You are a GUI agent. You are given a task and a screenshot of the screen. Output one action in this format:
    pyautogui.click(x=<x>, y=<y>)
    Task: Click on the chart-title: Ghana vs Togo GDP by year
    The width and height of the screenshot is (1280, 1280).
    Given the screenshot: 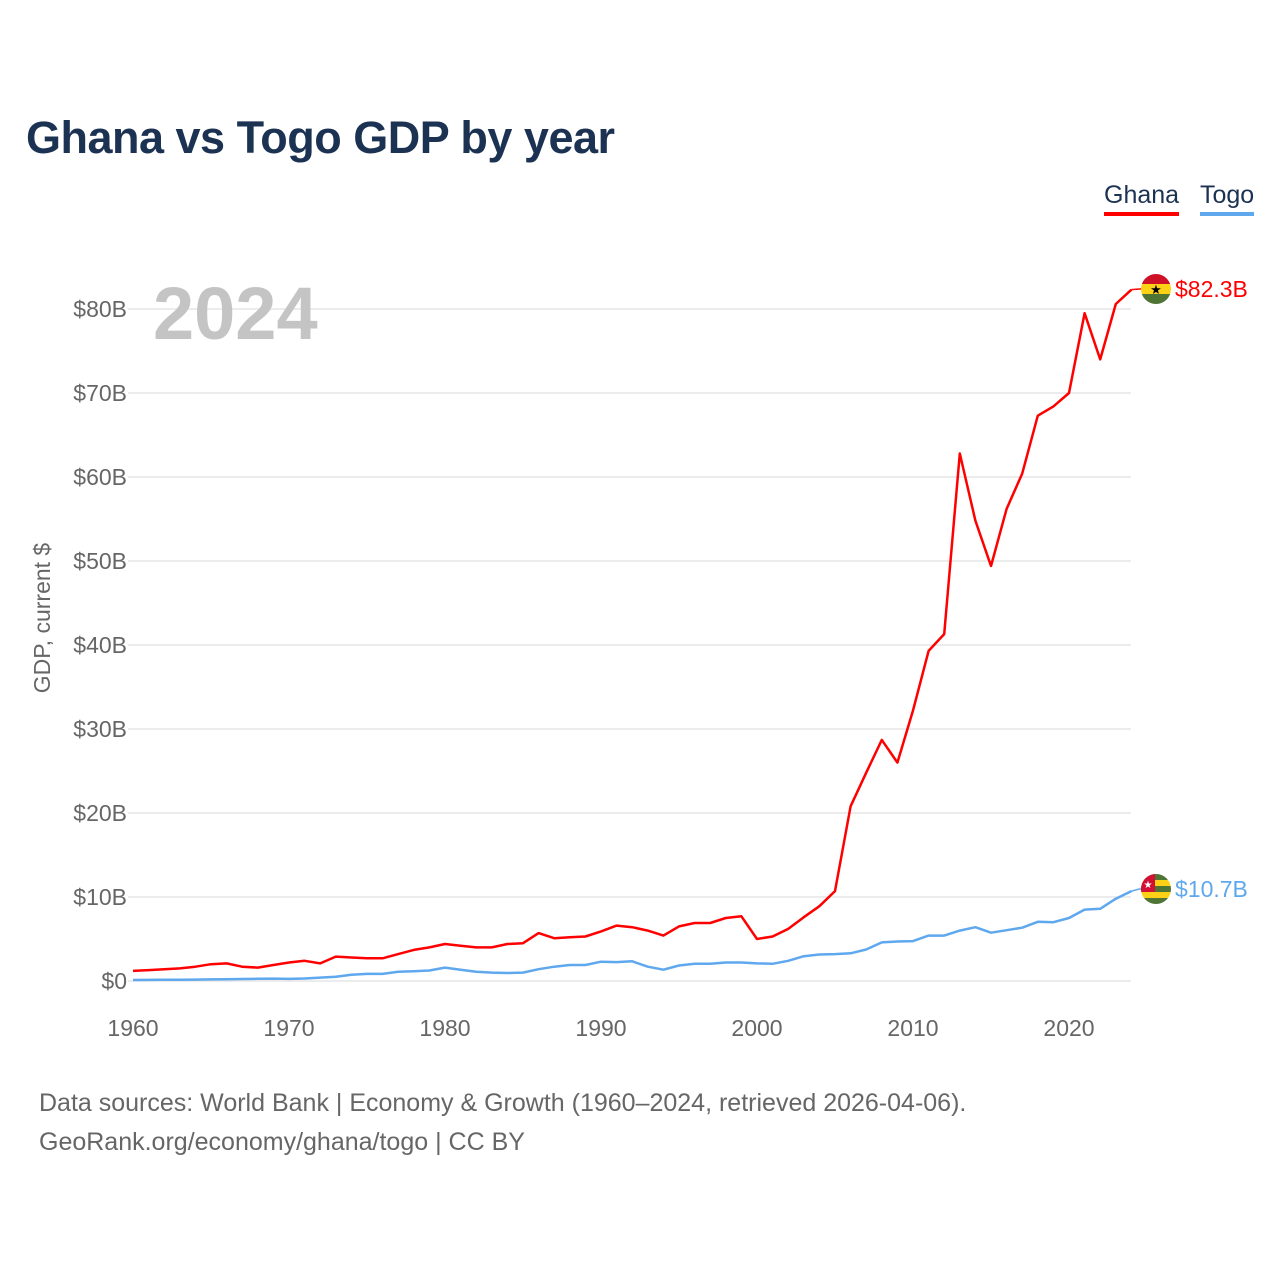 What is the action you would take?
    pyautogui.click(x=320, y=137)
    